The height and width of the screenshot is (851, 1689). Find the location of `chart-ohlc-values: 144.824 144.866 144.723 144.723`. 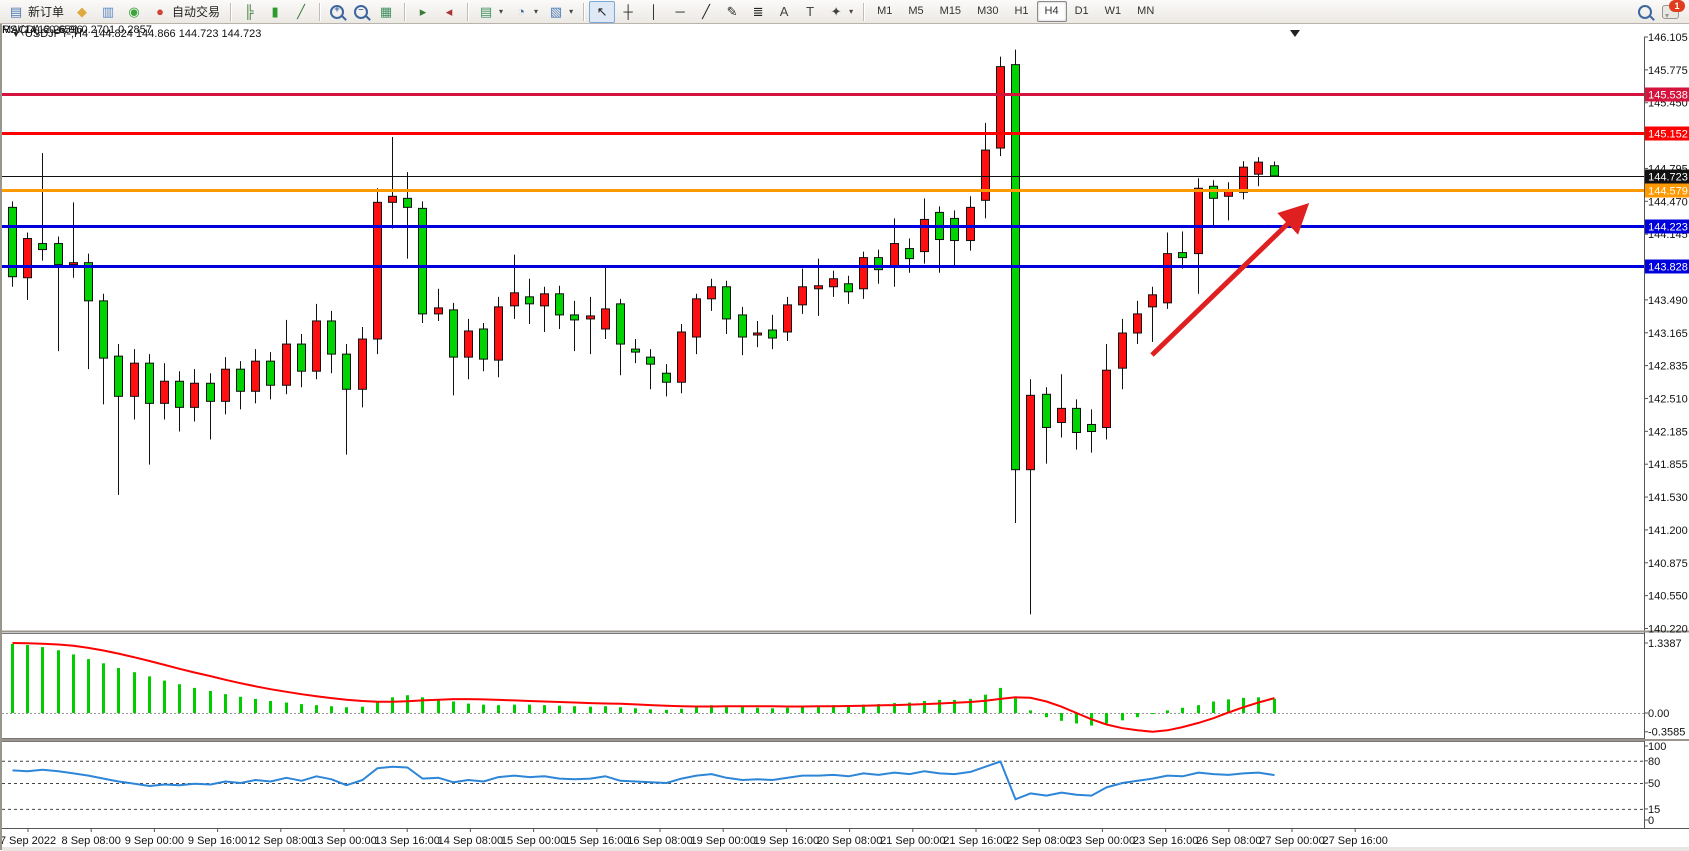

chart-ohlc-values: 144.824 144.866 144.723 144.723 is located at coordinates (177, 34).